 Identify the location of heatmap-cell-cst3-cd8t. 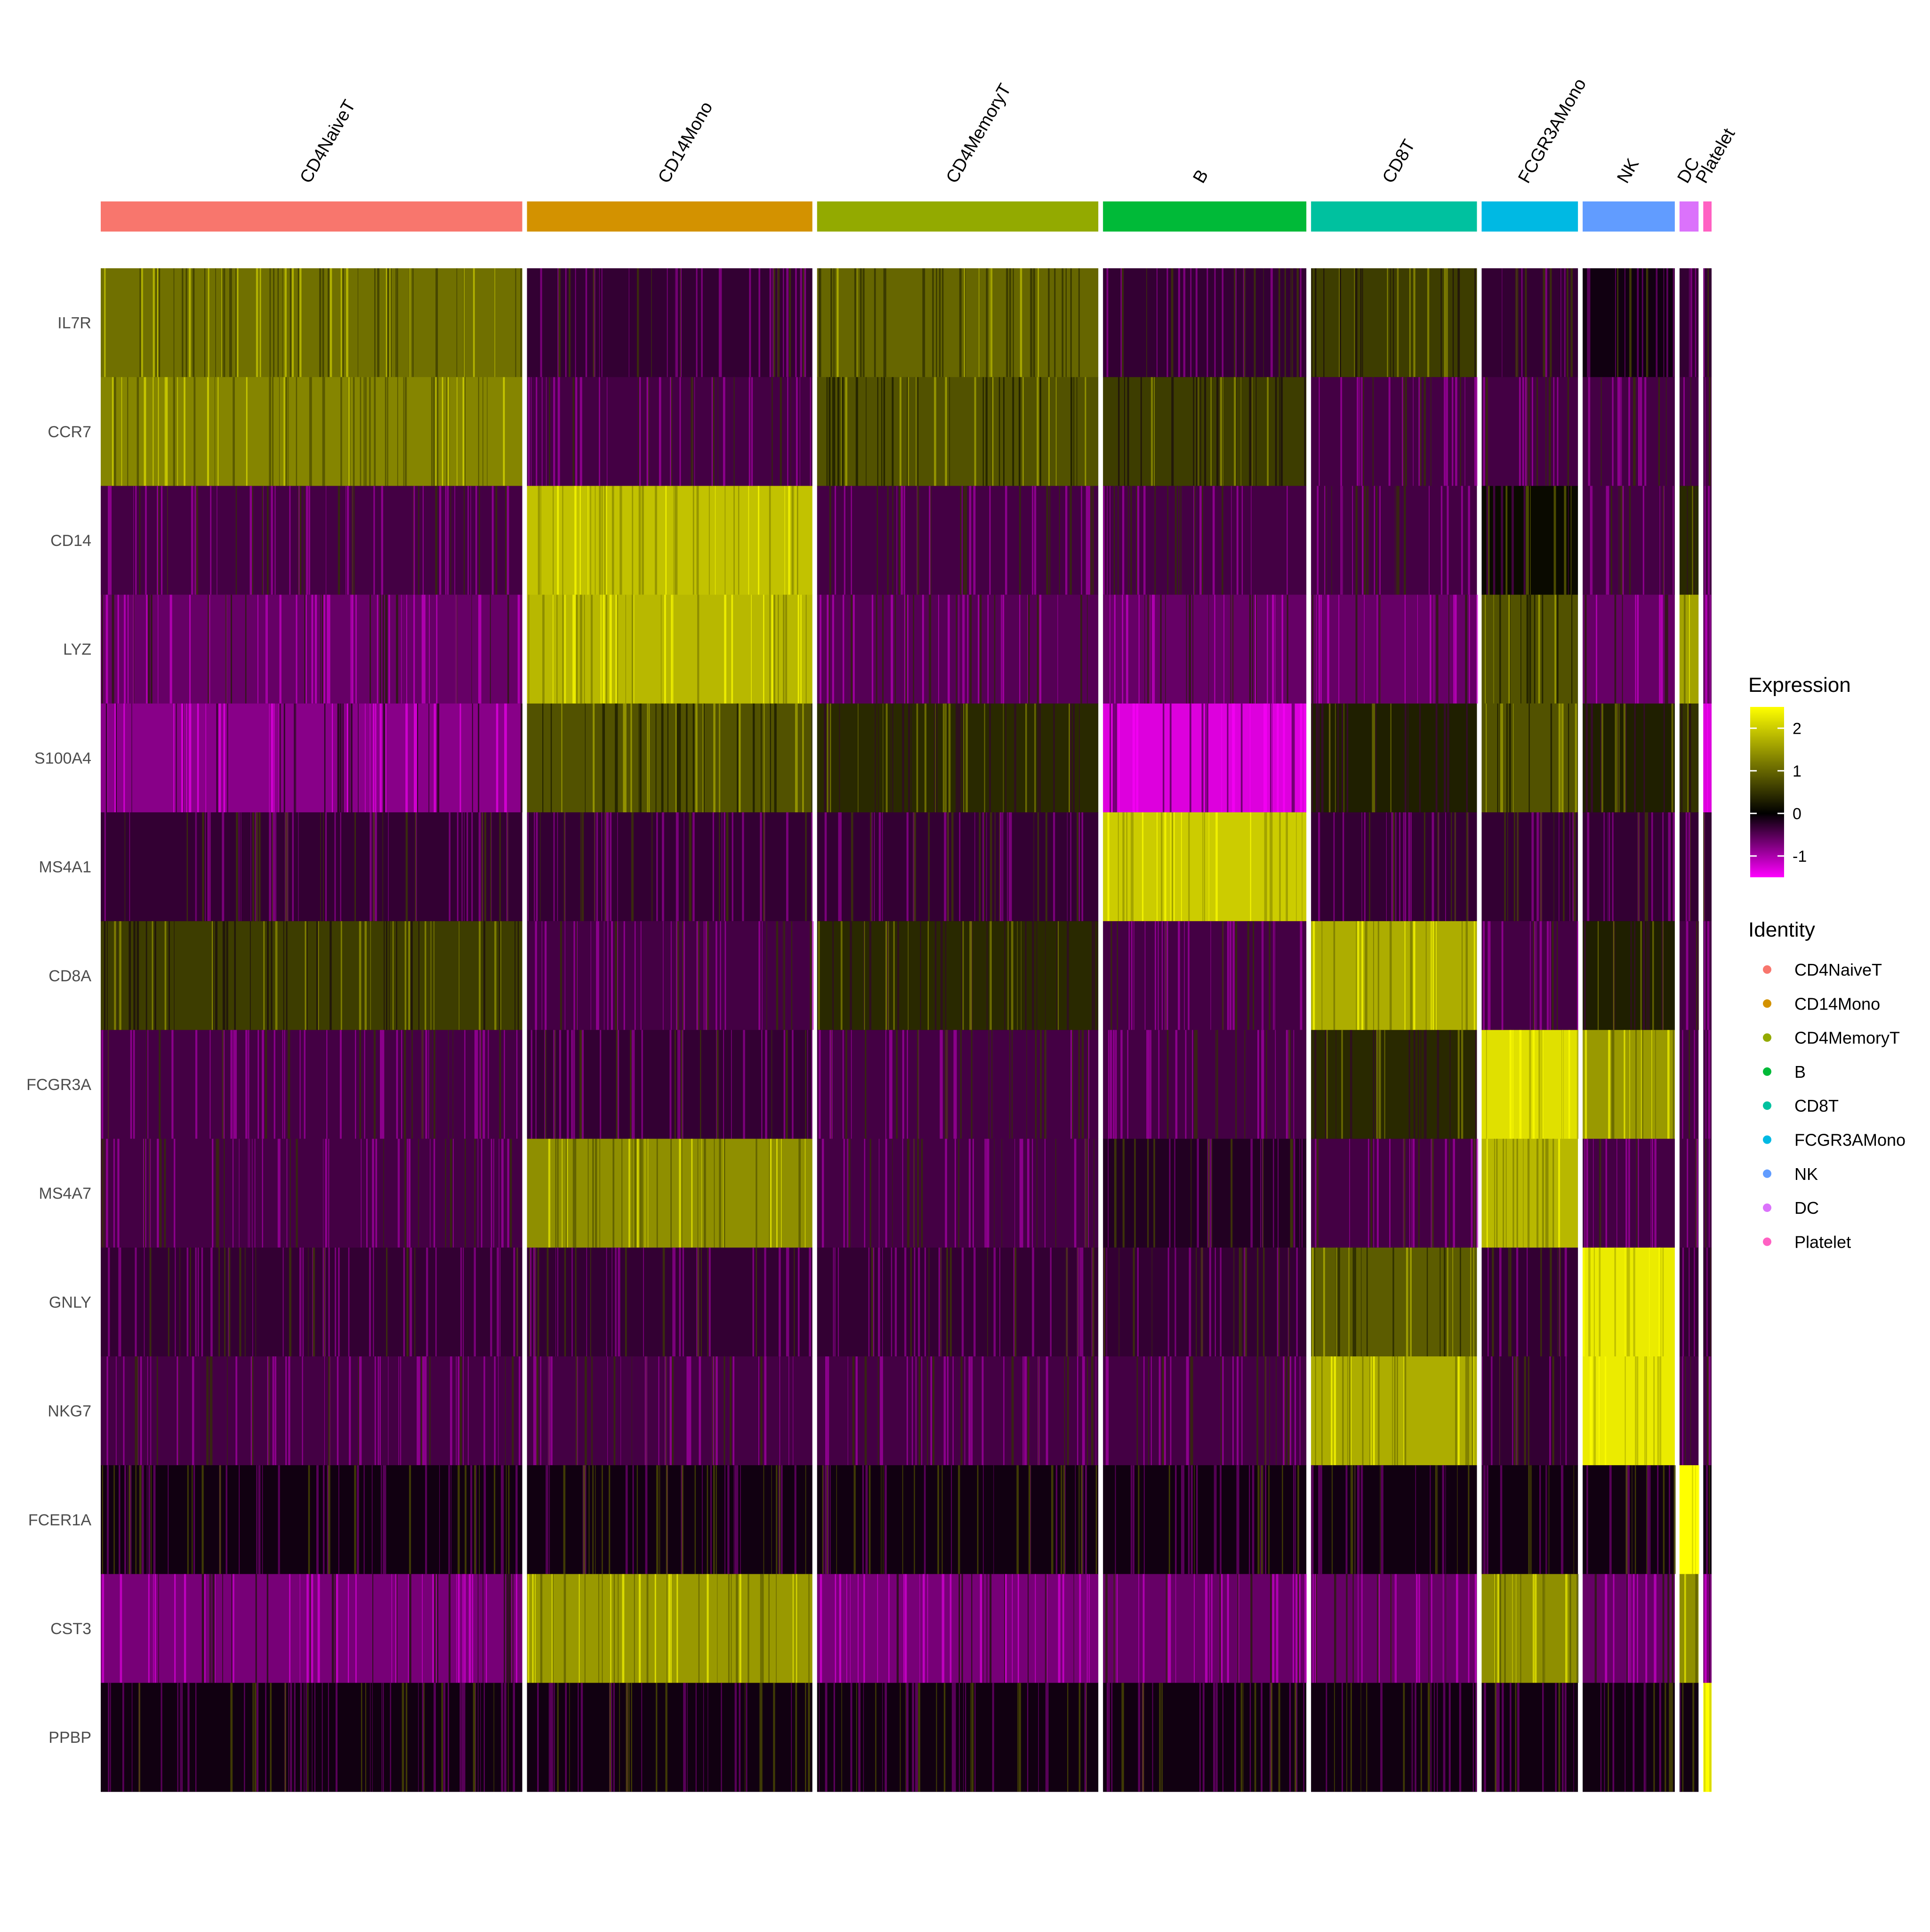
(1394, 1628).